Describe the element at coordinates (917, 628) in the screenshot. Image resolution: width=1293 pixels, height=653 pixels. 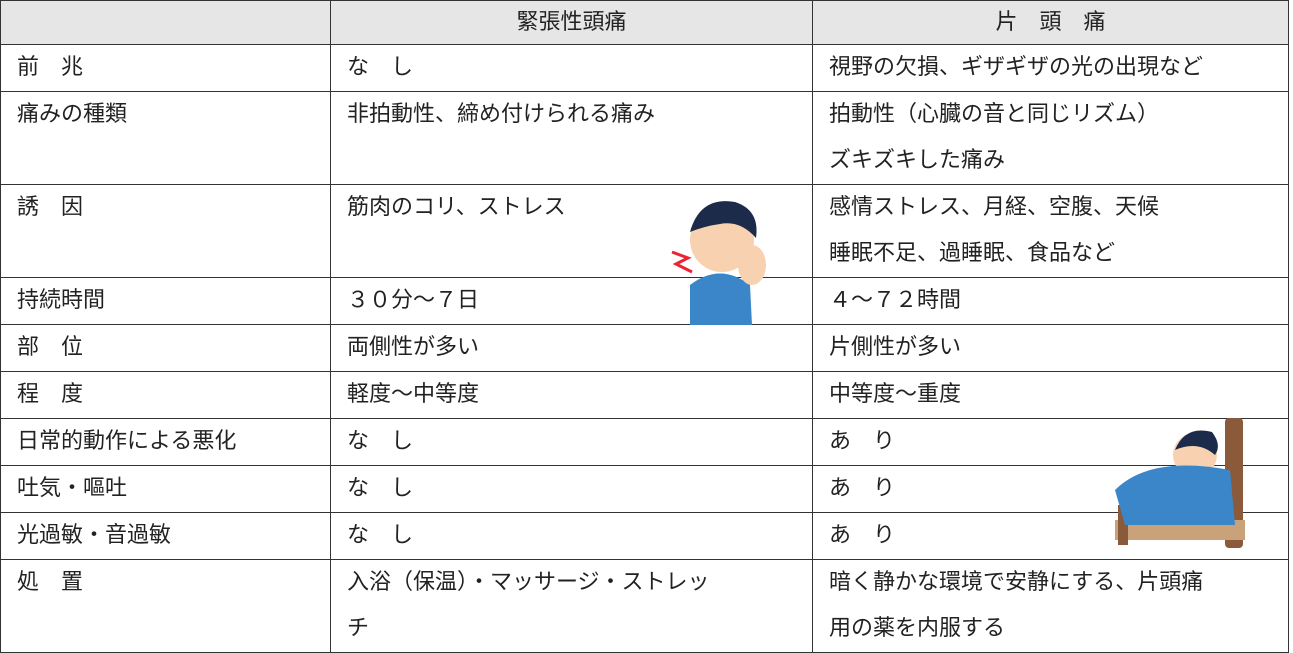
I see `cell-text: 用の薬を内服する` at that location.